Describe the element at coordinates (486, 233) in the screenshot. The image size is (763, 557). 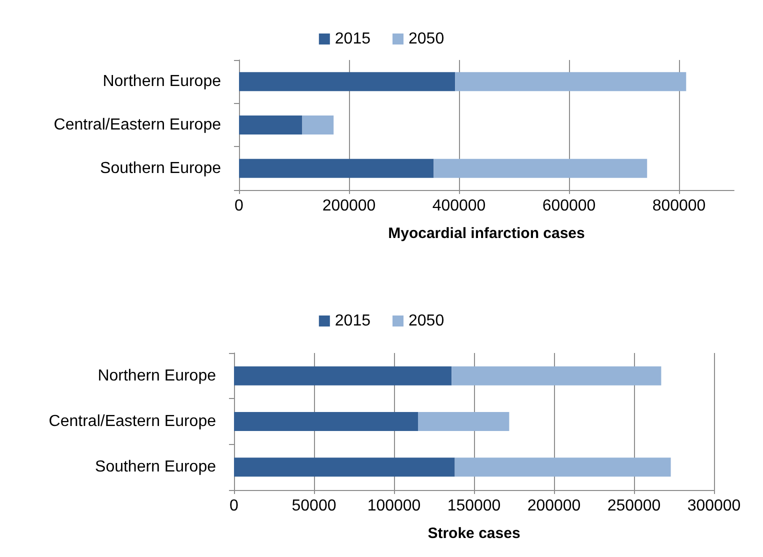
I see `x-axis-title: Myocardial infarction cases` at that location.